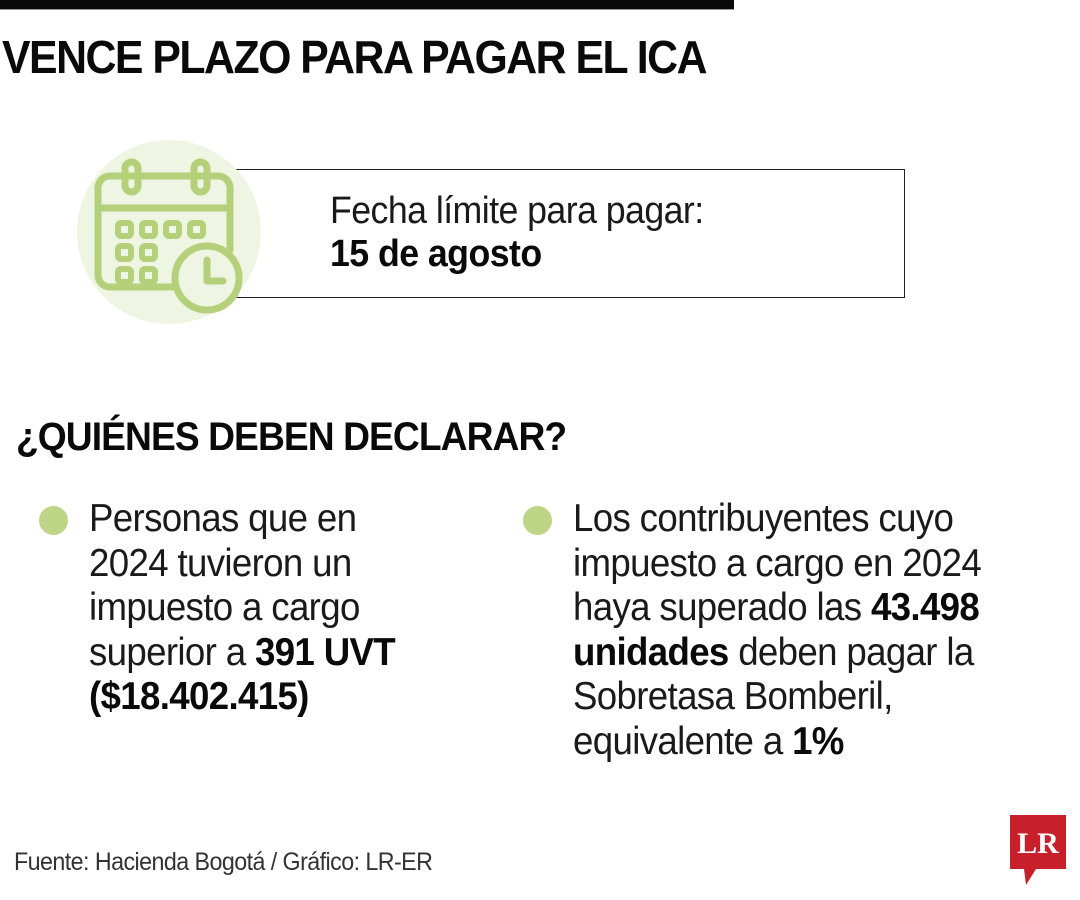 The image size is (1080, 900). What do you see at coordinates (291, 437) in the screenshot?
I see `section-heading: ¿QUIÉNES DEBEN DECLARAR?` at bounding box center [291, 437].